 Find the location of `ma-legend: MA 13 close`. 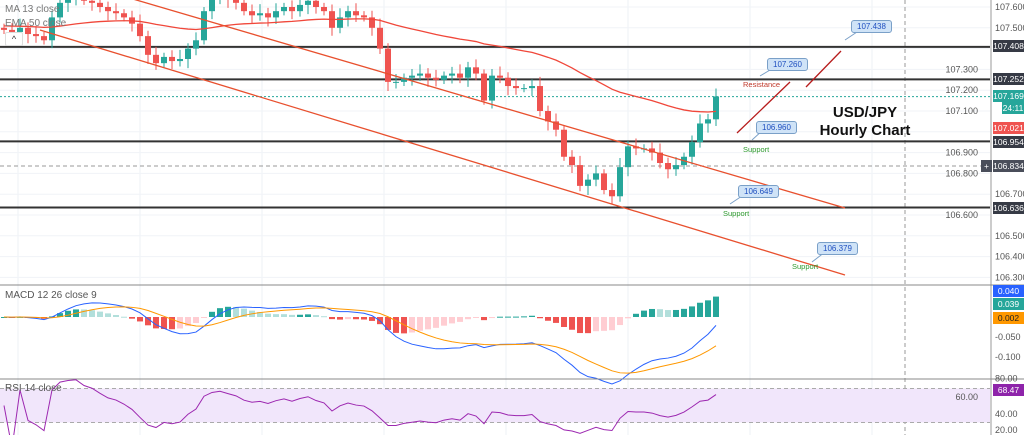

ma-legend: MA 13 close is located at coordinates (32, 9).